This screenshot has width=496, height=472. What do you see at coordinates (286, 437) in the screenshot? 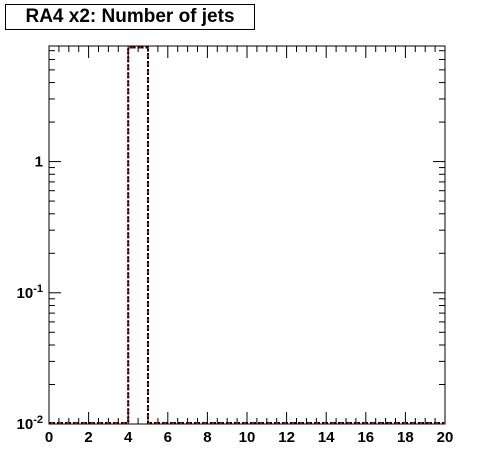
I see `x-tick-label: 12` at bounding box center [286, 437].